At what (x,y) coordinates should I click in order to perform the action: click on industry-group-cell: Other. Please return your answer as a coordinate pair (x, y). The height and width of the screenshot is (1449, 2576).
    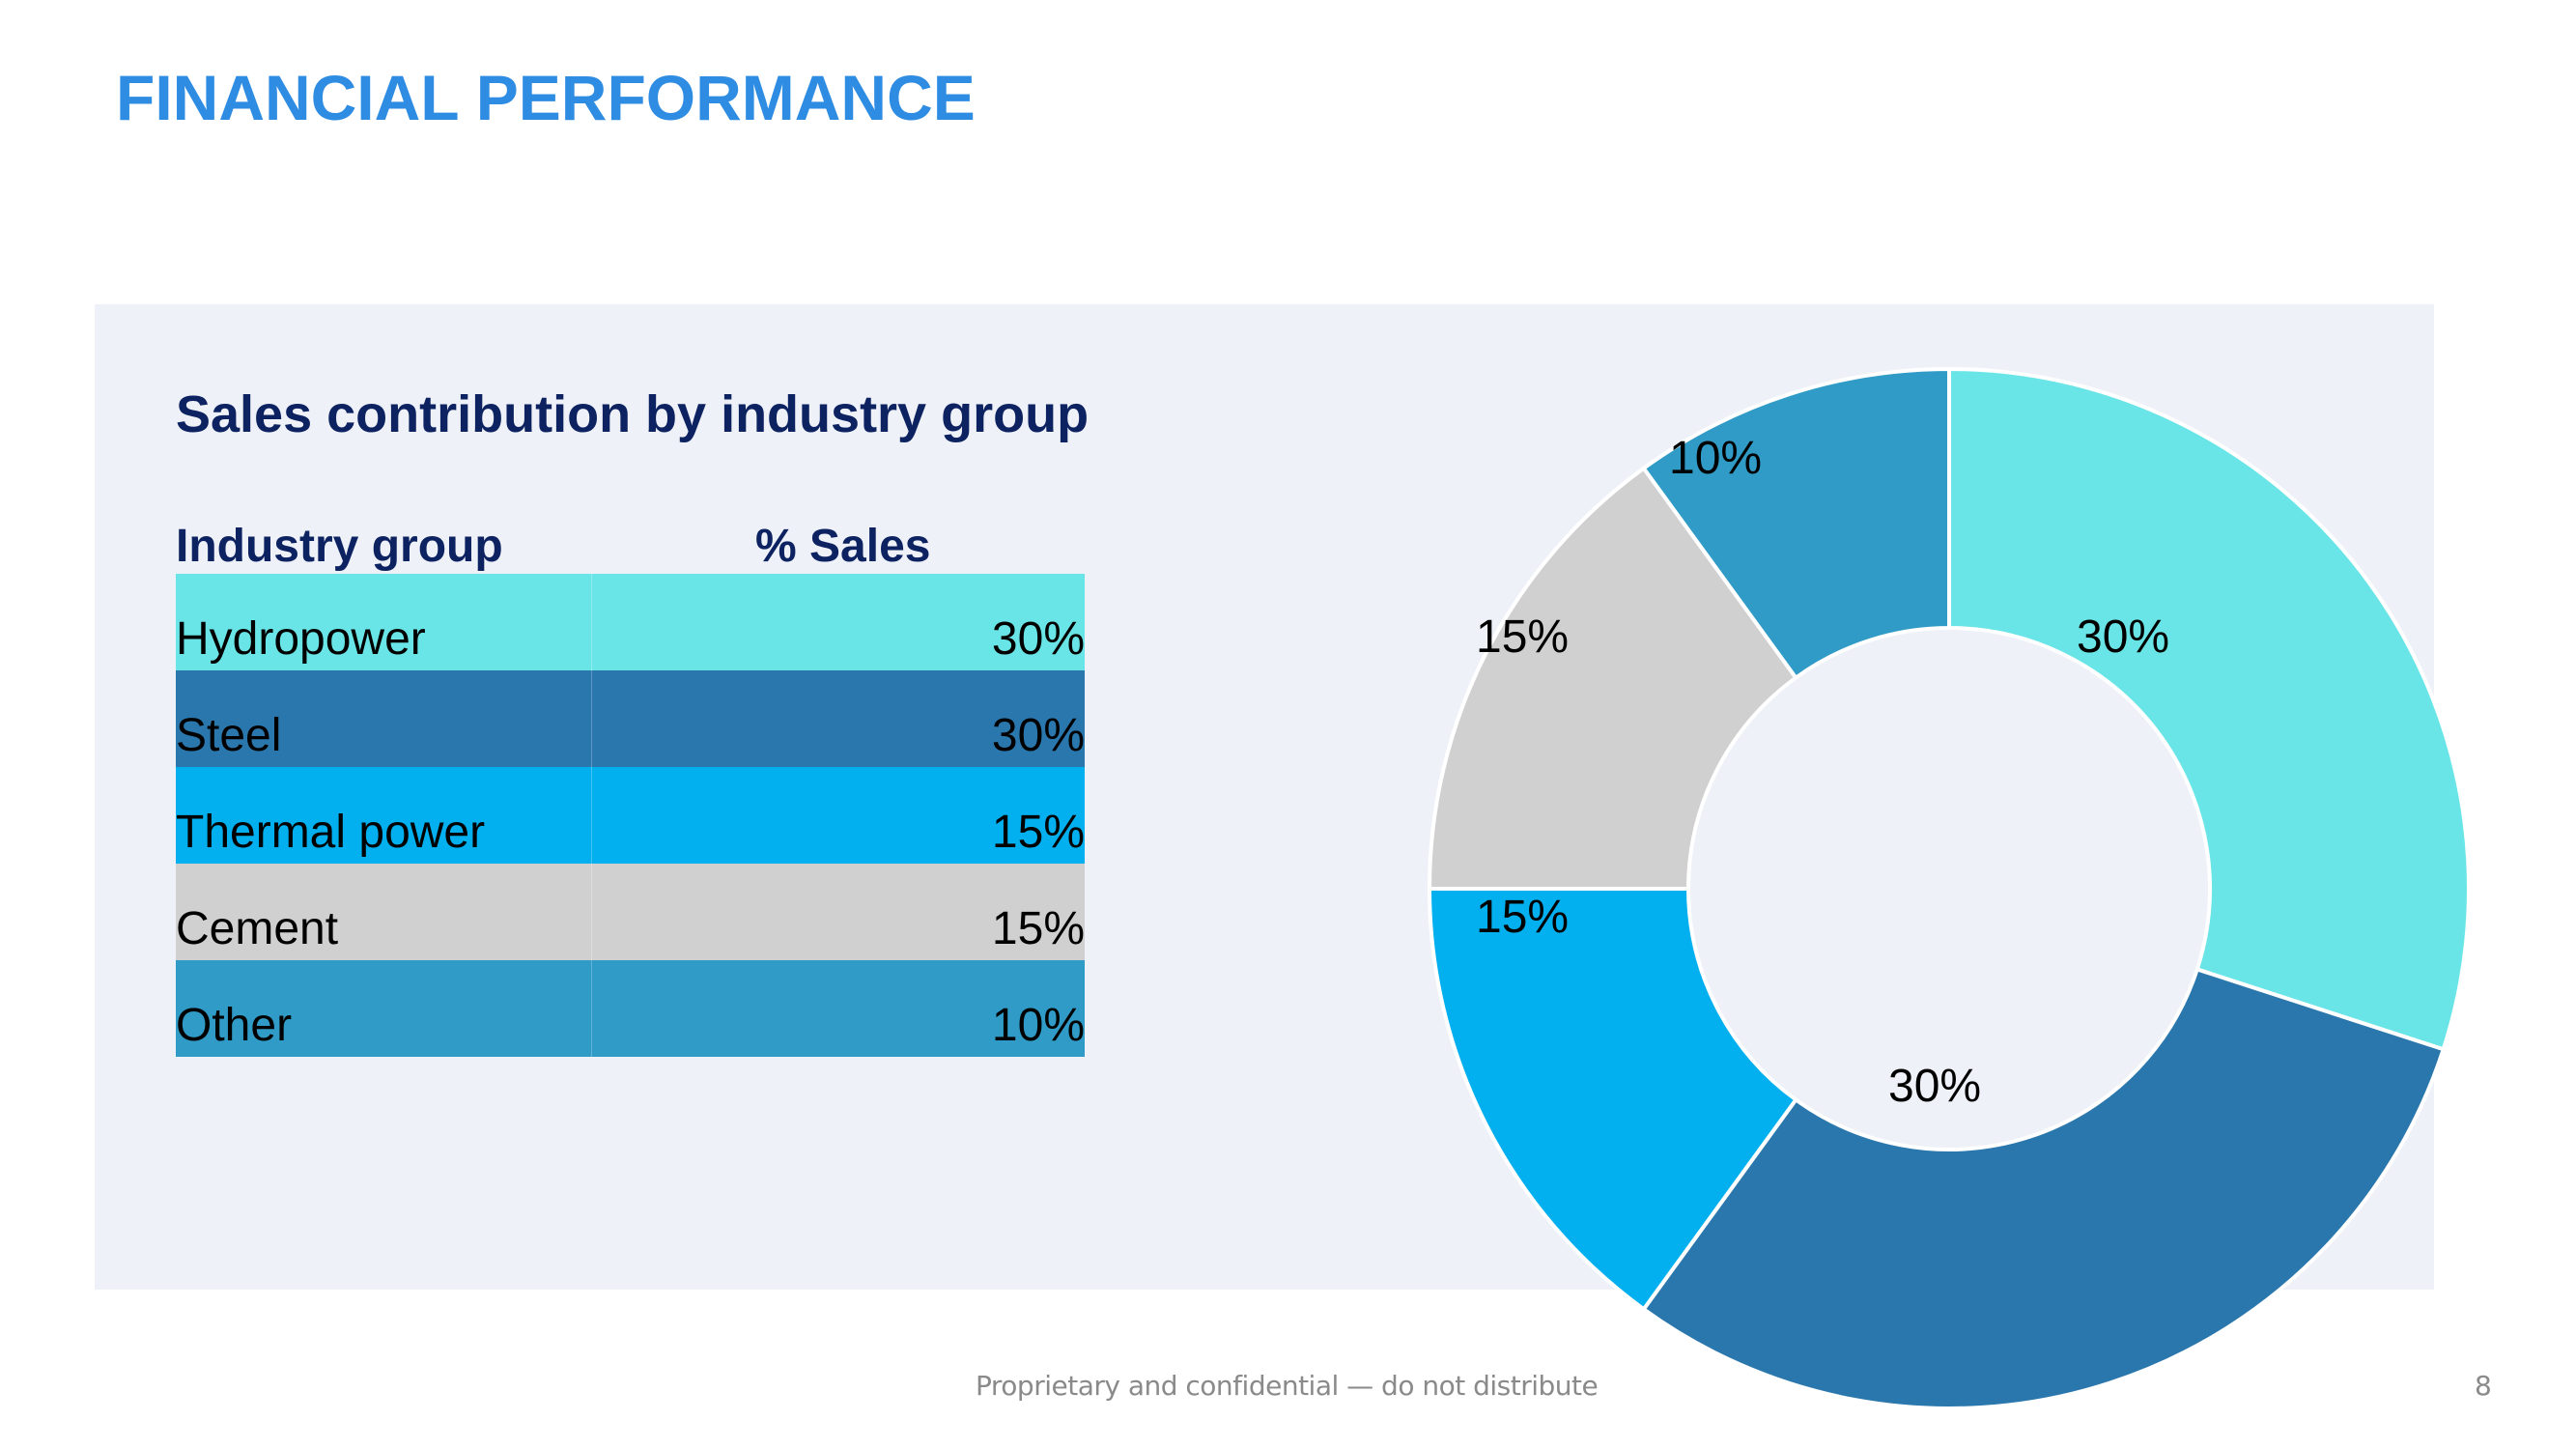
    Looking at the image, I should click on (384, 1008).